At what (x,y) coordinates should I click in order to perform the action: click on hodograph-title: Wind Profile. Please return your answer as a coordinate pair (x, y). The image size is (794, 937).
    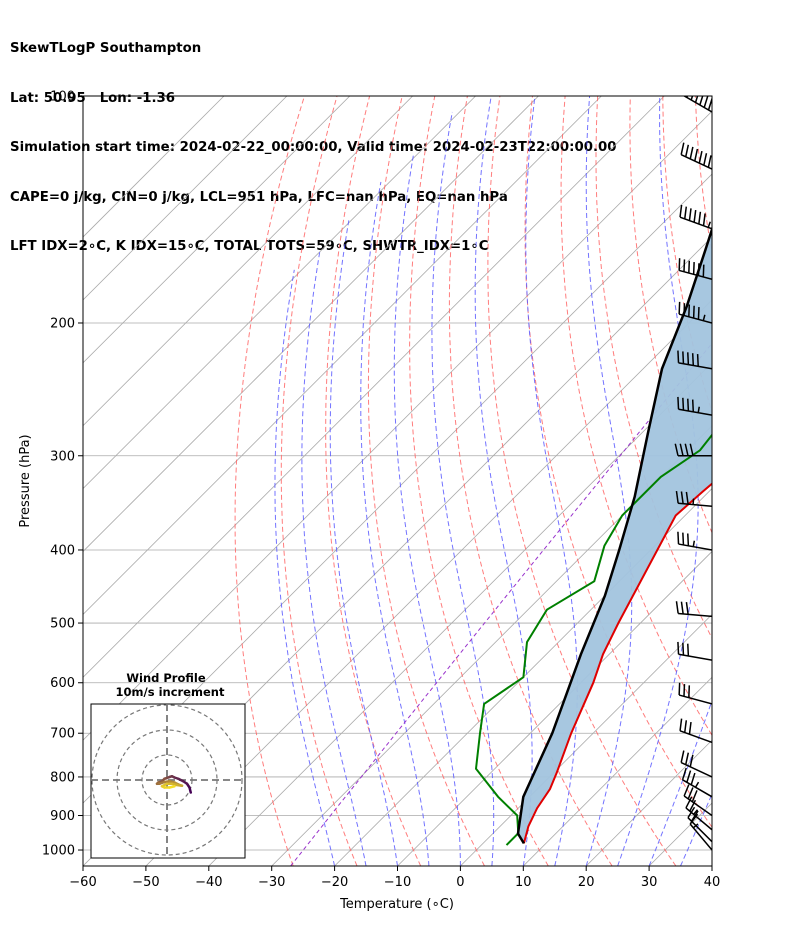
    Looking at the image, I should click on (166, 678).